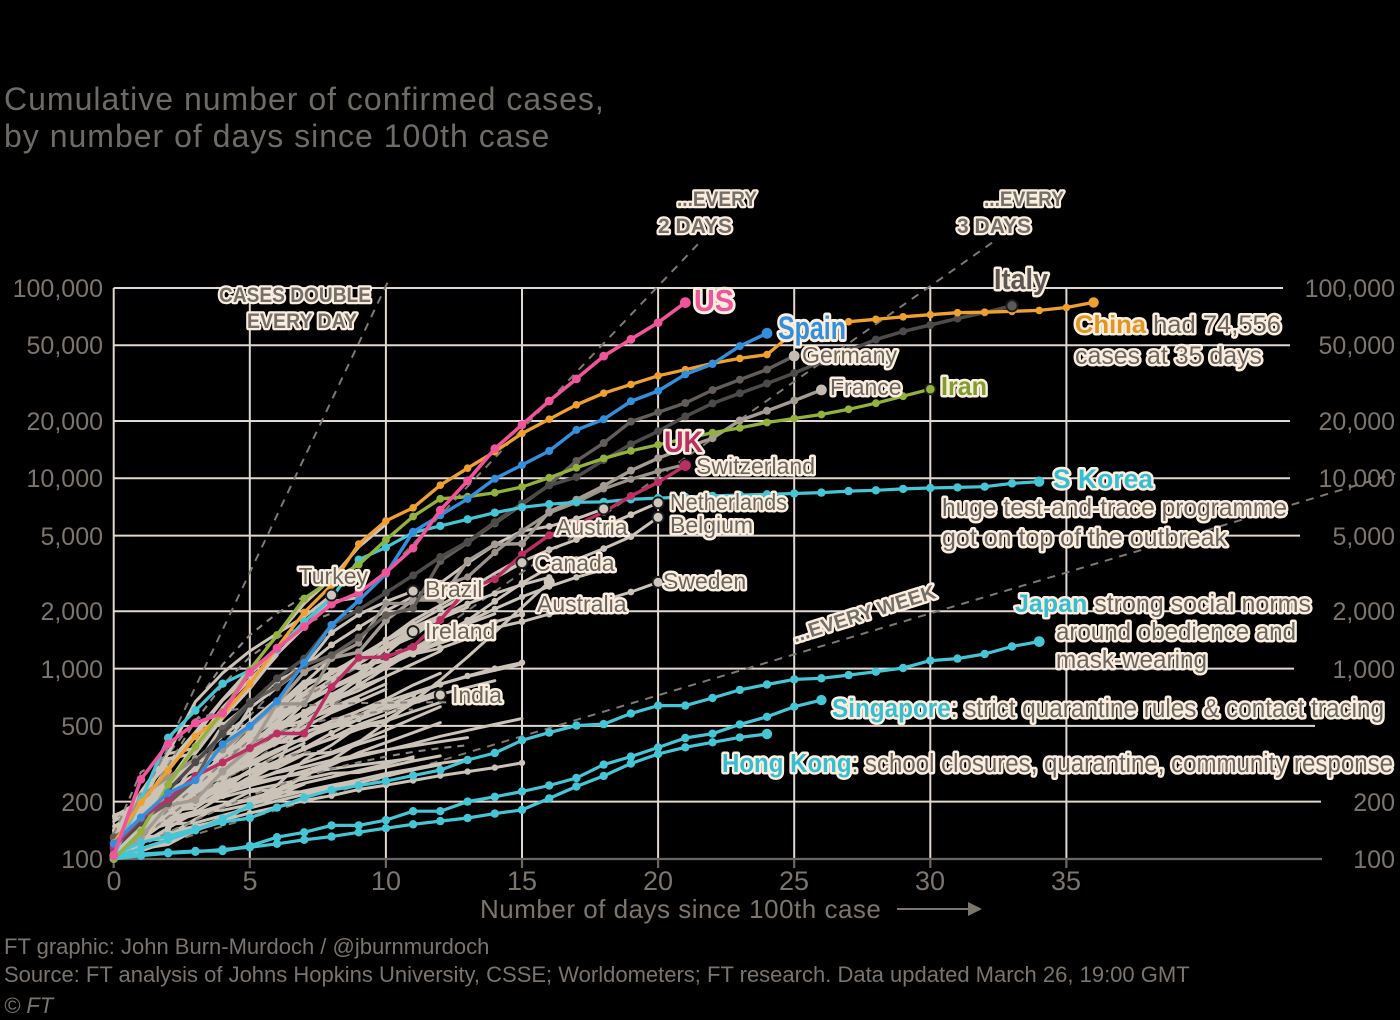  Describe the element at coordinates (866, 387) in the screenshot. I see `svg-text: France` at that location.